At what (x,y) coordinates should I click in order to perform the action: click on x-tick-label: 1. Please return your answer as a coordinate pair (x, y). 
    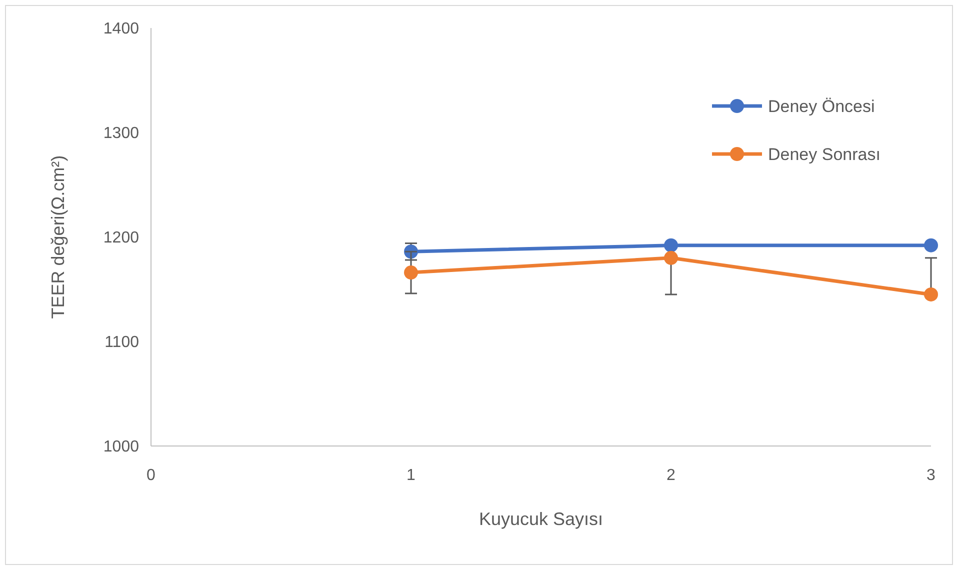
    Looking at the image, I should click on (411, 475).